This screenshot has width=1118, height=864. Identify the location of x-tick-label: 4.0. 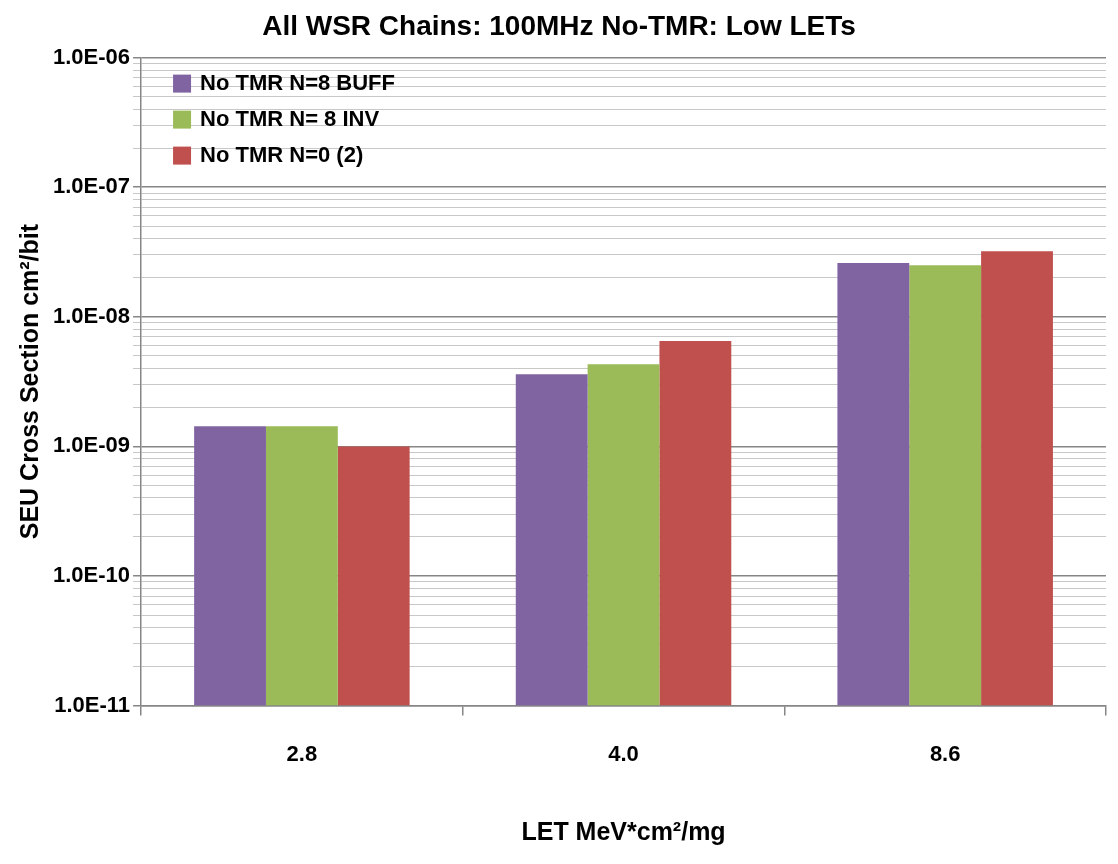
(623, 753).